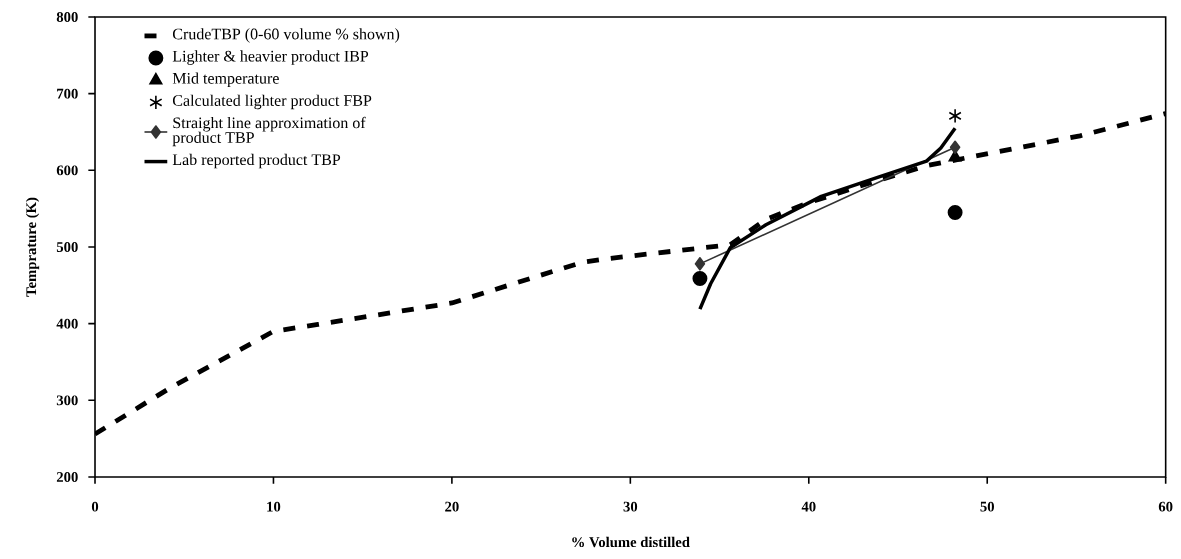 This screenshot has width=1181, height=559. I want to click on x-tick-label: 60, so click(1165, 506).